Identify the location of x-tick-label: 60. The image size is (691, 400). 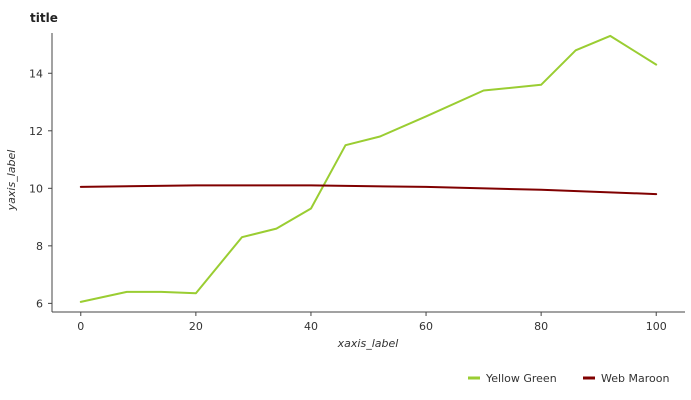
(426, 326).